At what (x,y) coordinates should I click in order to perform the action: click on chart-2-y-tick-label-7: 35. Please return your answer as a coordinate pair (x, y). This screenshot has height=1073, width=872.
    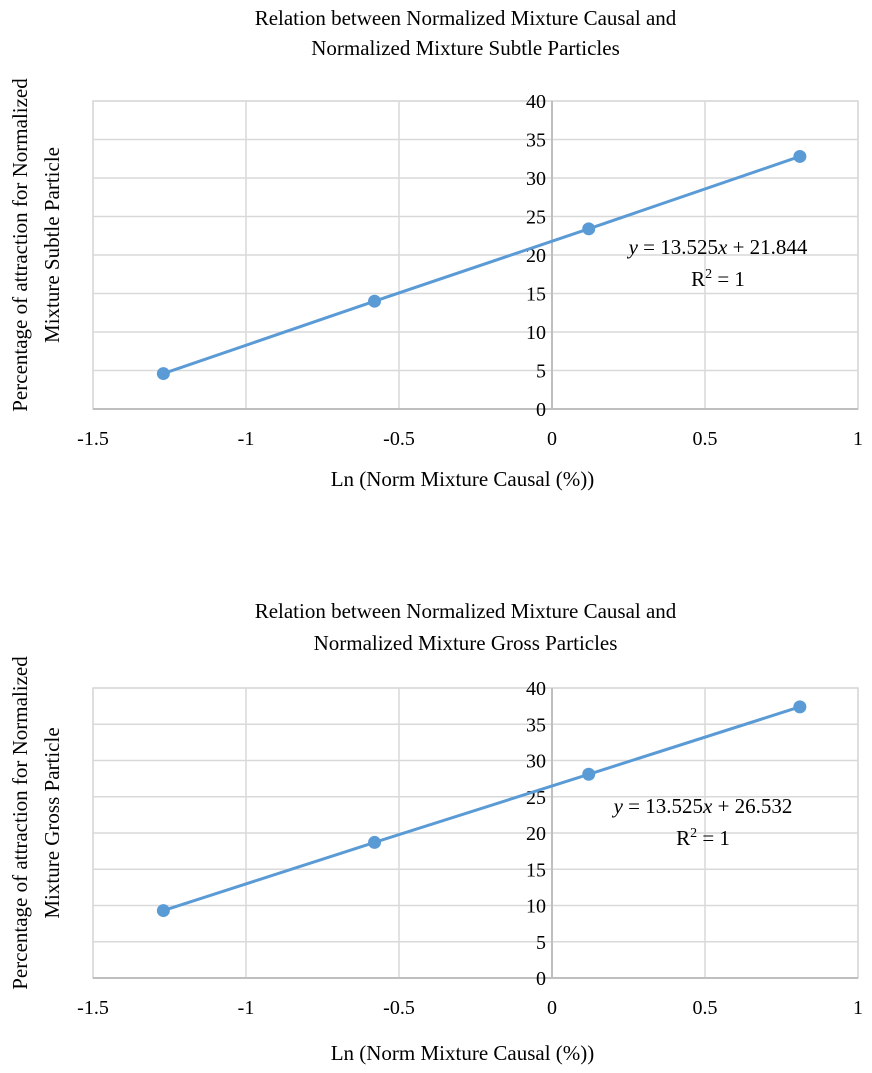
    Looking at the image, I should click on (536, 725).